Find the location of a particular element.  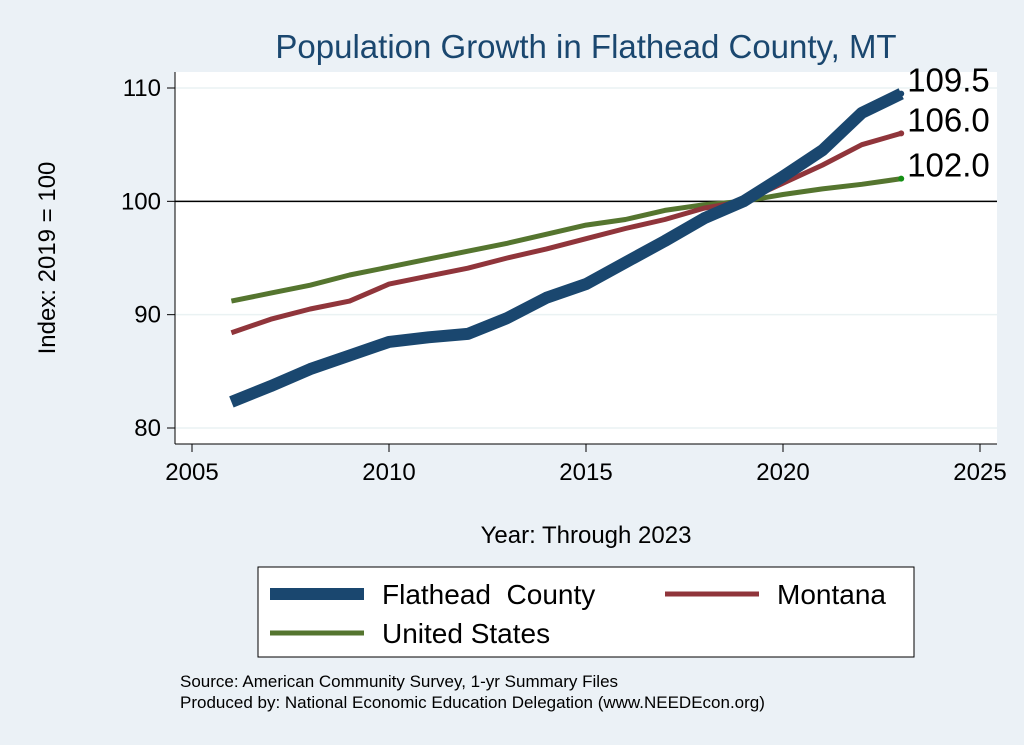

legend-box is located at coordinates (586, 612).